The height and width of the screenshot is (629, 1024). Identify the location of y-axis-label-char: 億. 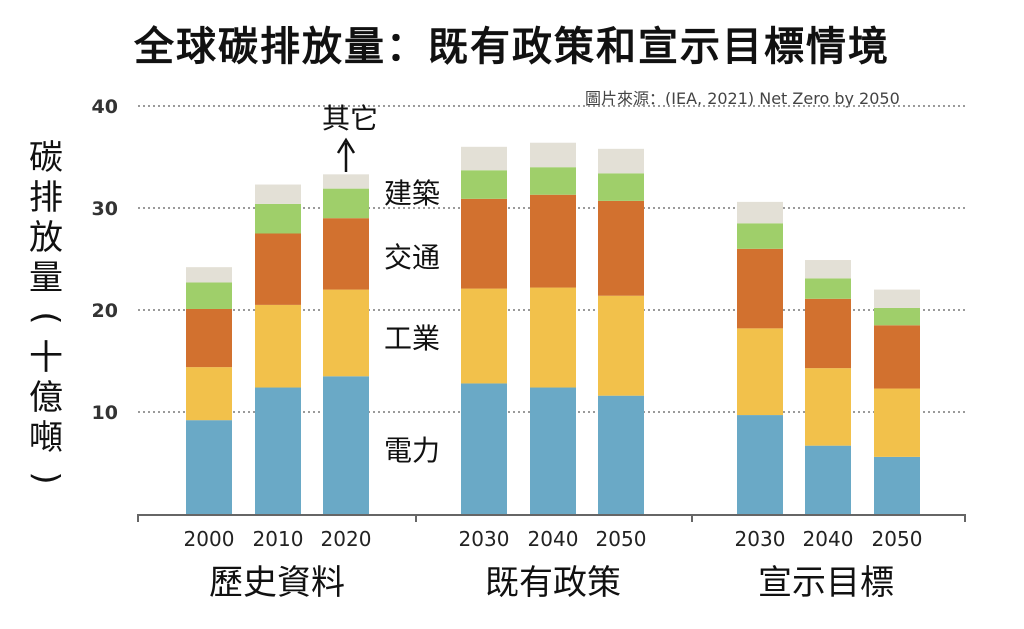
(46, 398).